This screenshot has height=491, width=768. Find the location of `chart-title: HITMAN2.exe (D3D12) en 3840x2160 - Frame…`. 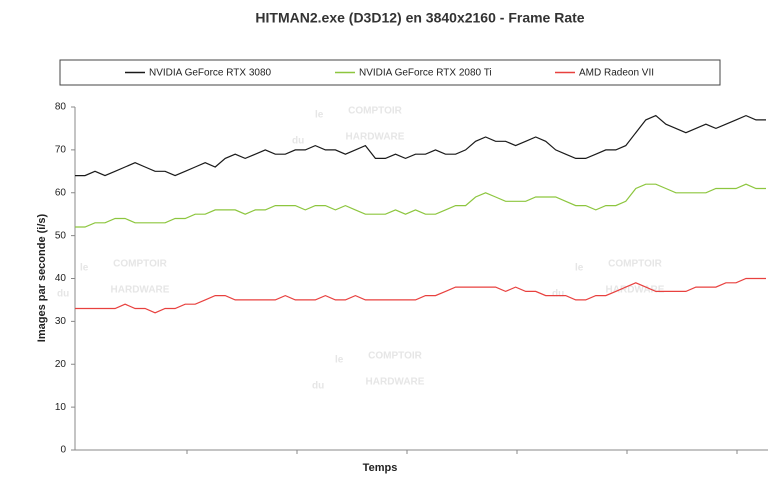

chart-title: HITMAN2.exe (D3D12) en 3840x2160 - Frame… is located at coordinates (419, 18).